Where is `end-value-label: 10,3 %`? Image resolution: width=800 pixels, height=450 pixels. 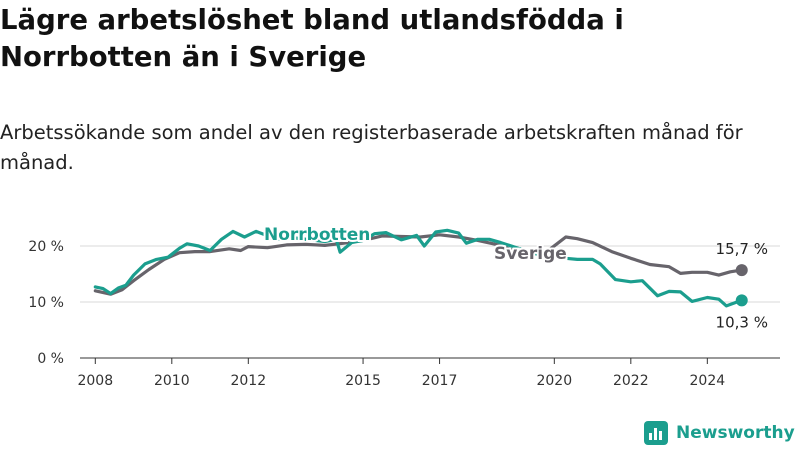 end-value-label: 10,3 % is located at coordinates (742, 322).